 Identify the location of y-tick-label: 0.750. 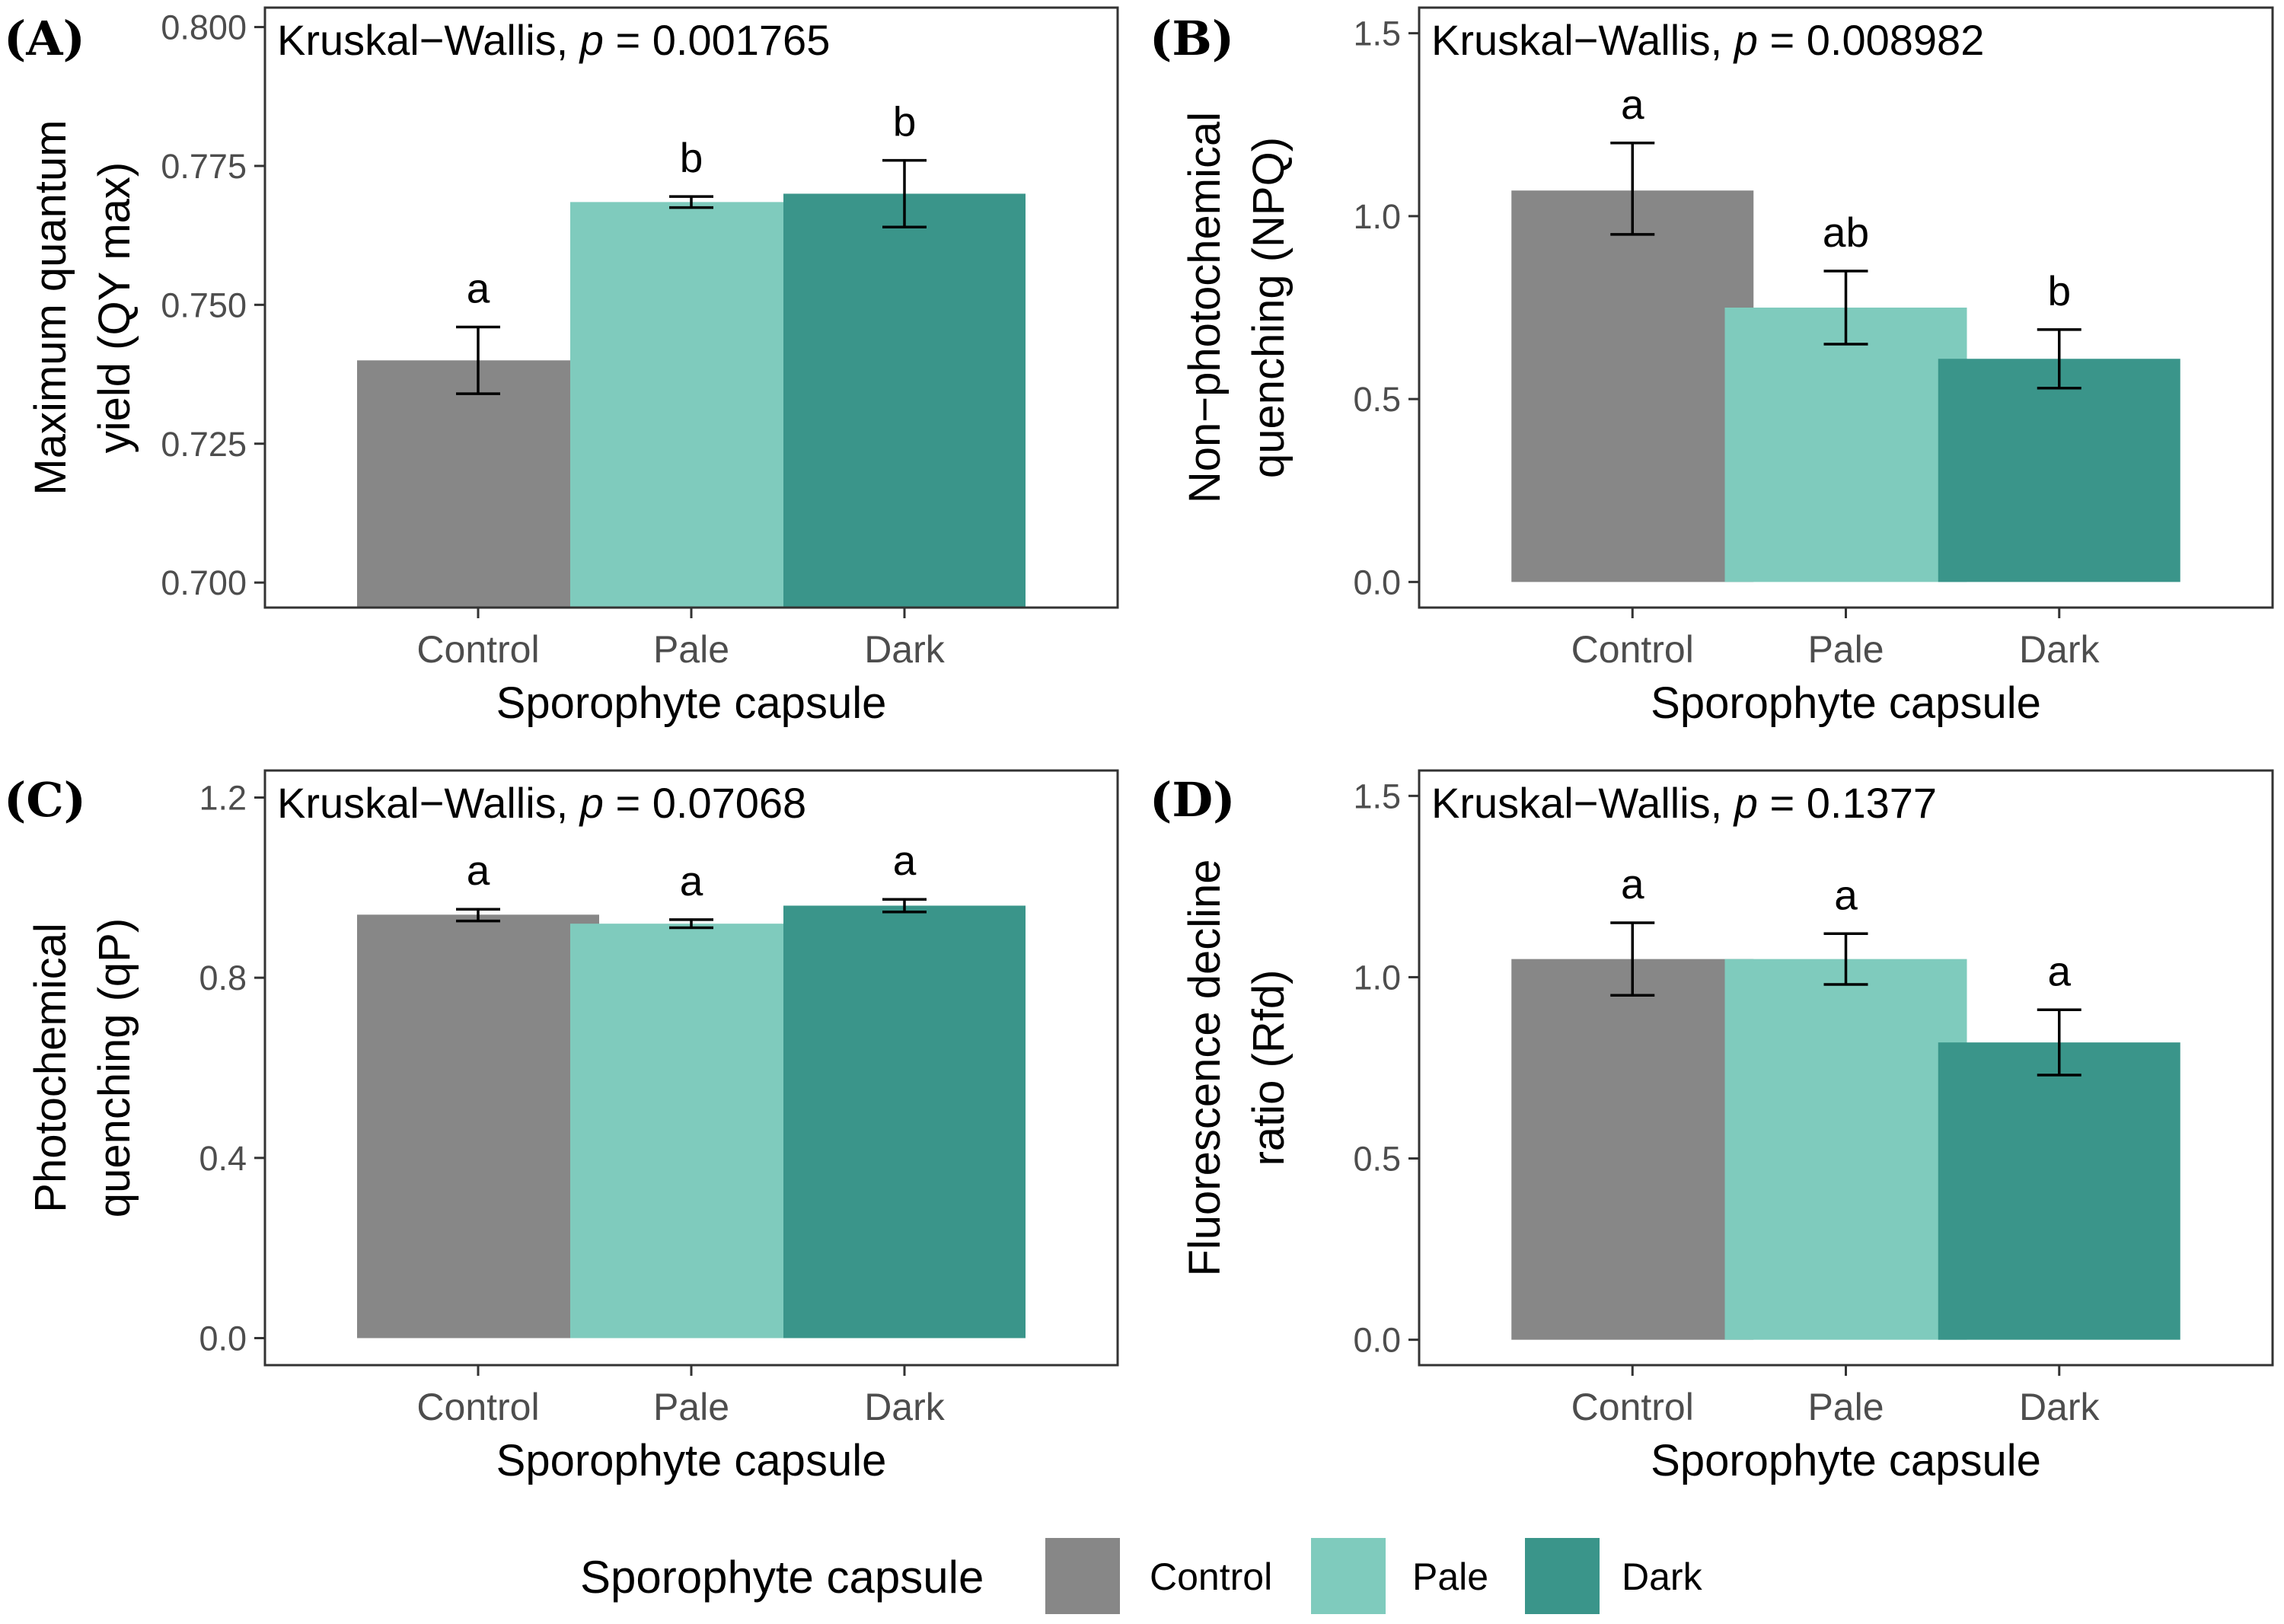
(204, 305).